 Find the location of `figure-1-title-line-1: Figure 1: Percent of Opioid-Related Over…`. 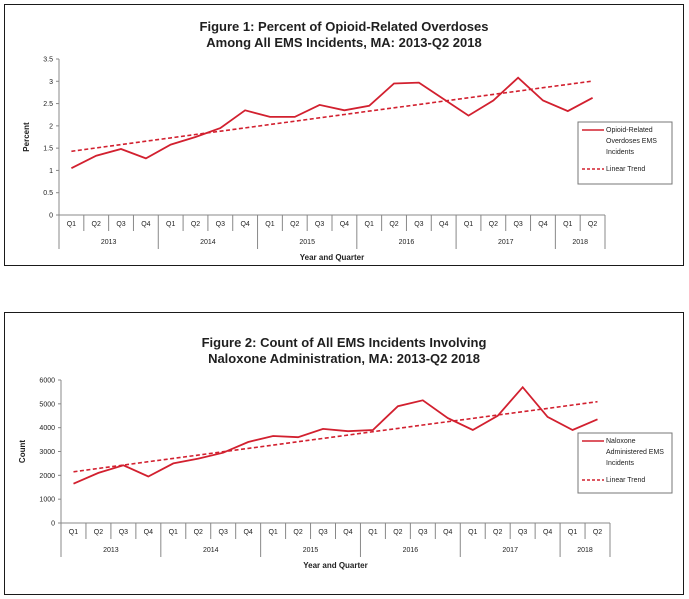

figure-1-title-line-1: Figure 1: Percent of Opioid-Related Over… is located at coordinates (344, 26).